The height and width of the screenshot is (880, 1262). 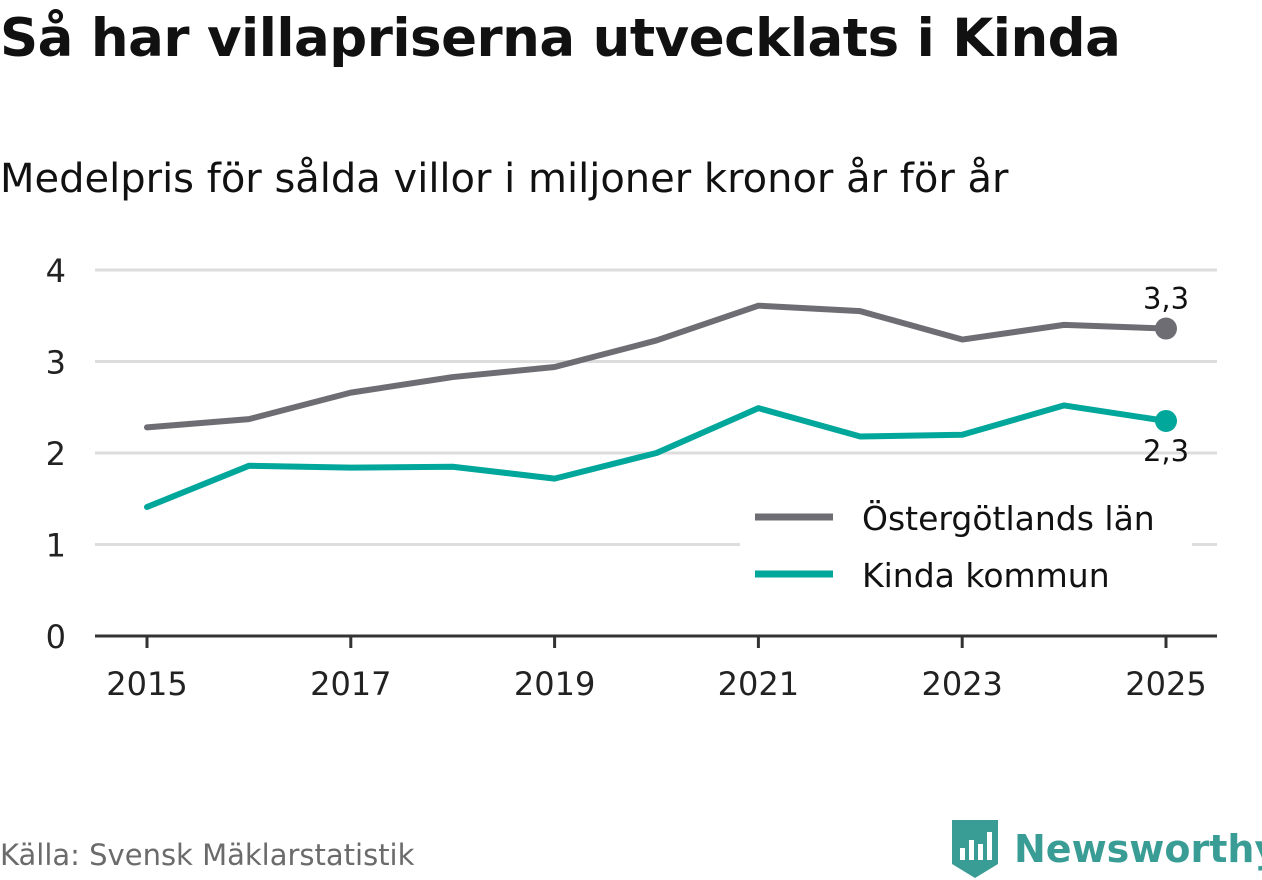 I want to click on data-point-kommun-2017, so click(x=351, y=468).